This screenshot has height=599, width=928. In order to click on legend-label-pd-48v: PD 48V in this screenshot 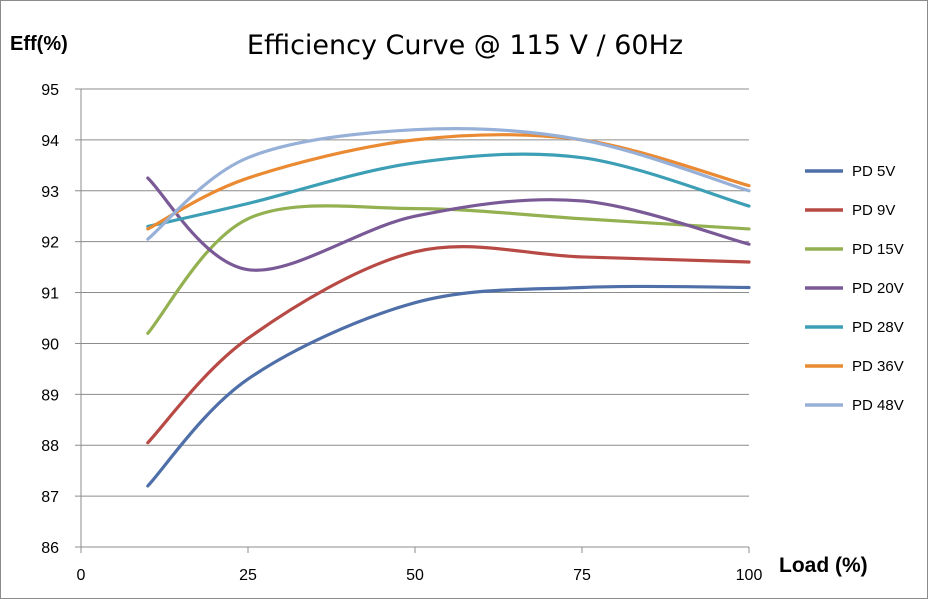, I will do `click(878, 405)`.